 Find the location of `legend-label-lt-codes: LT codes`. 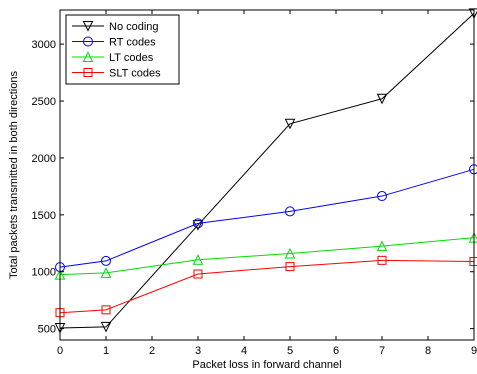

legend-label-lt-codes: LT codes is located at coordinates (131, 58).